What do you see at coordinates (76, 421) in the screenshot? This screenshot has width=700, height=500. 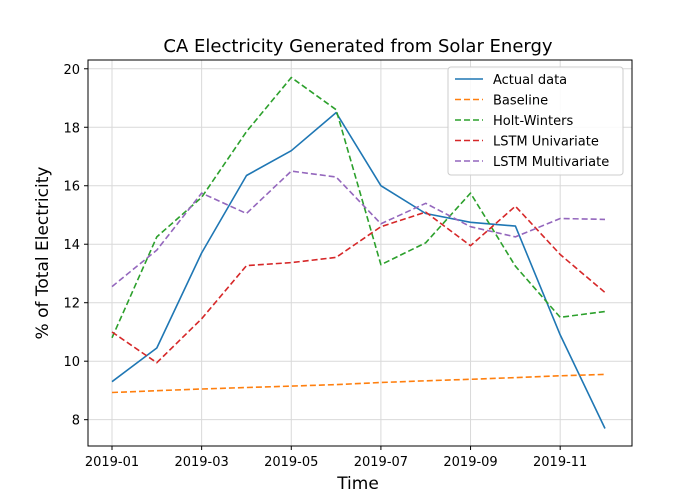 I see `y-tick-label: 8` at bounding box center [76, 421].